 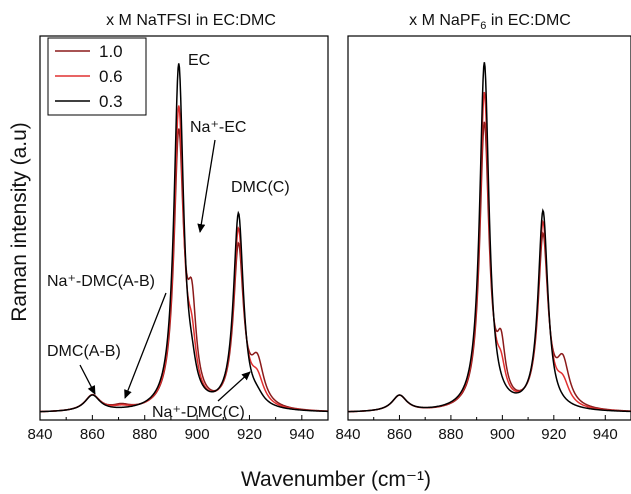 What do you see at coordinates (145, 345) in the screenshot?
I see `arrow-na-dmc-ab` at bounding box center [145, 345].